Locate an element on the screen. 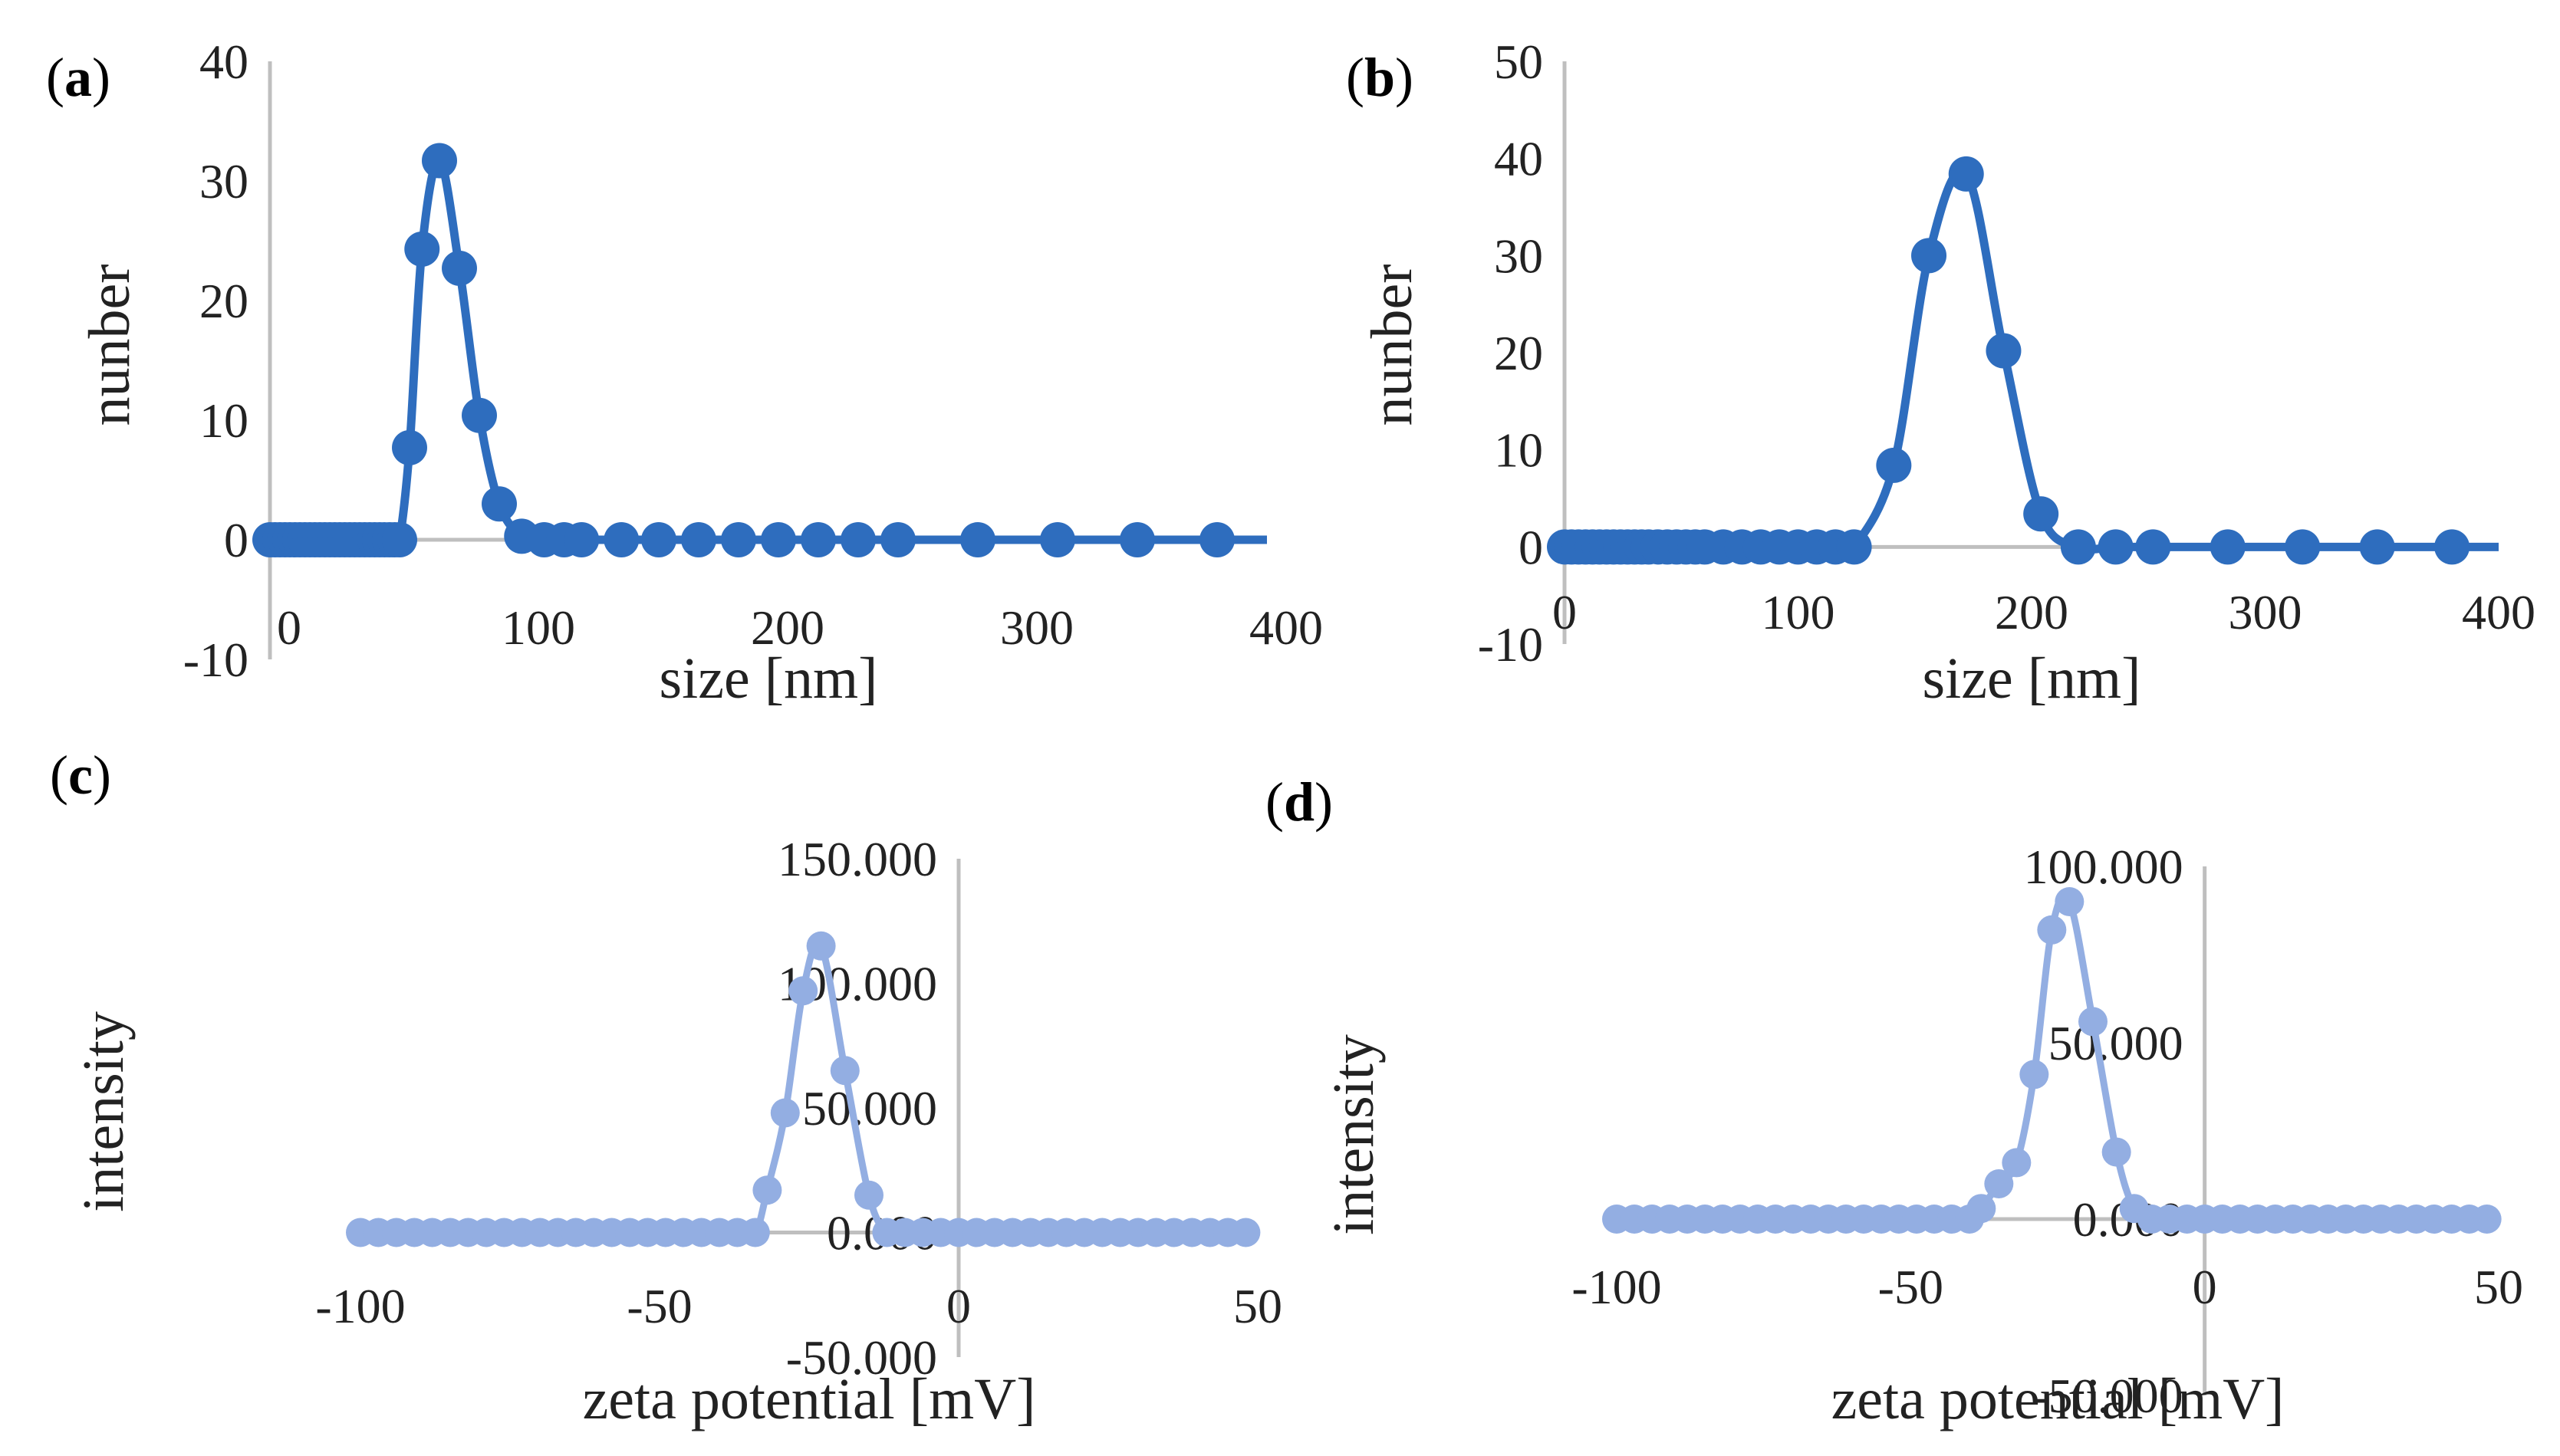  x-tick-label: 100 is located at coordinates (1799, 612).